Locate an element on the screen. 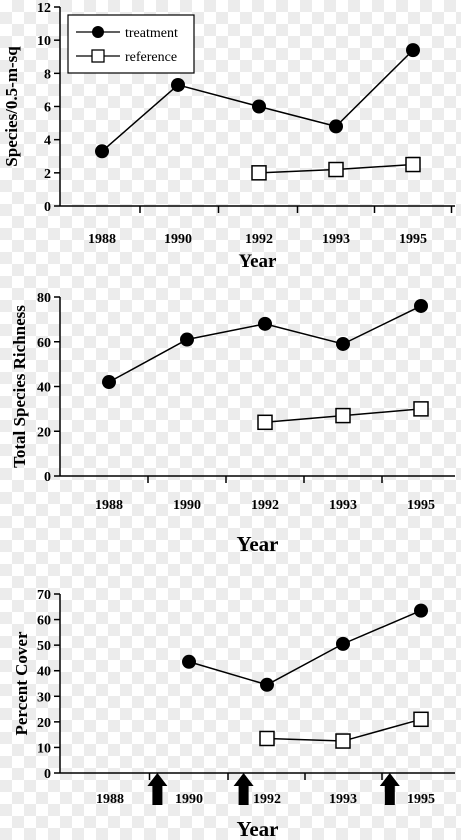  y-tick-label: 12 is located at coordinates (44, 8).